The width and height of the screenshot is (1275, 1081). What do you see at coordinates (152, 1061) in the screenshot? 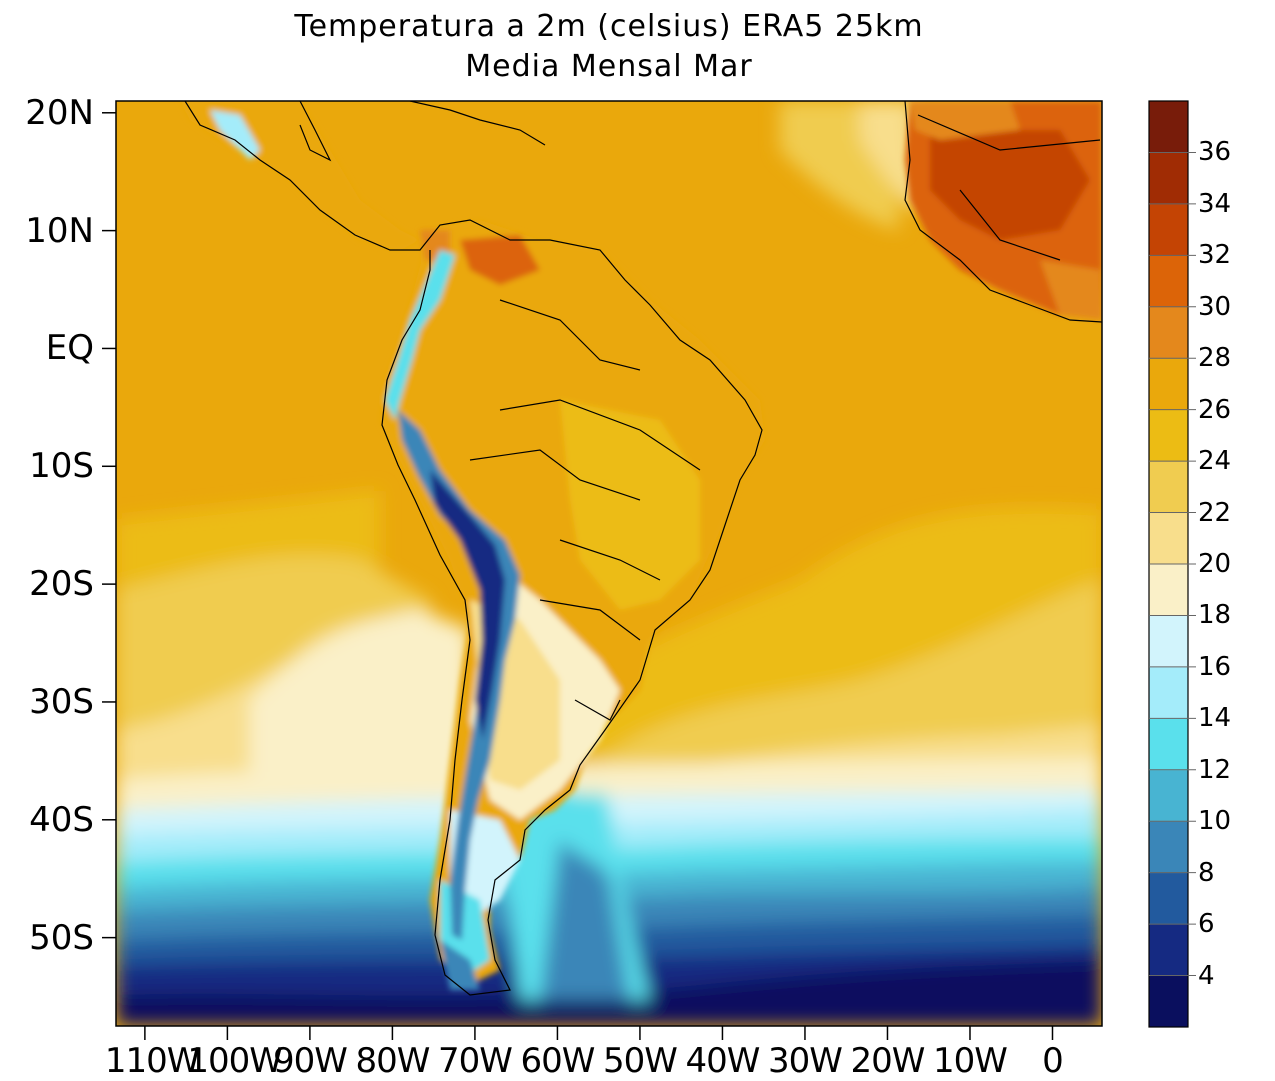
I see `lon-tick-label: 110W` at bounding box center [152, 1061].